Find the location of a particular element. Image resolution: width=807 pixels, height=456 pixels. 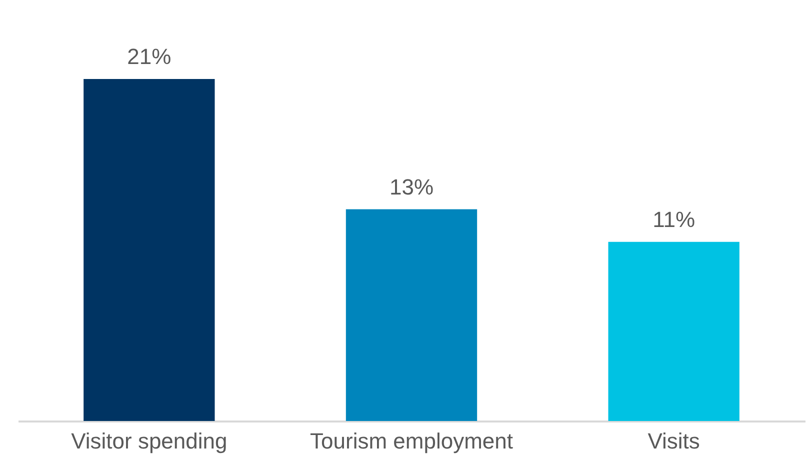

data-label: 13% is located at coordinates (411, 187).